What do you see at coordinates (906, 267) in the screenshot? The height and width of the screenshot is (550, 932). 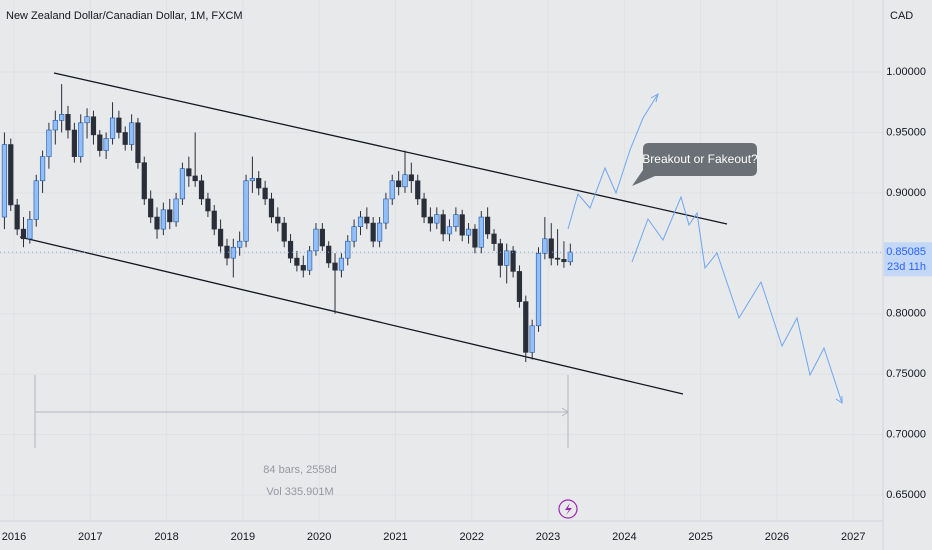 I see `countdown-label: 23d 11h` at bounding box center [906, 267].